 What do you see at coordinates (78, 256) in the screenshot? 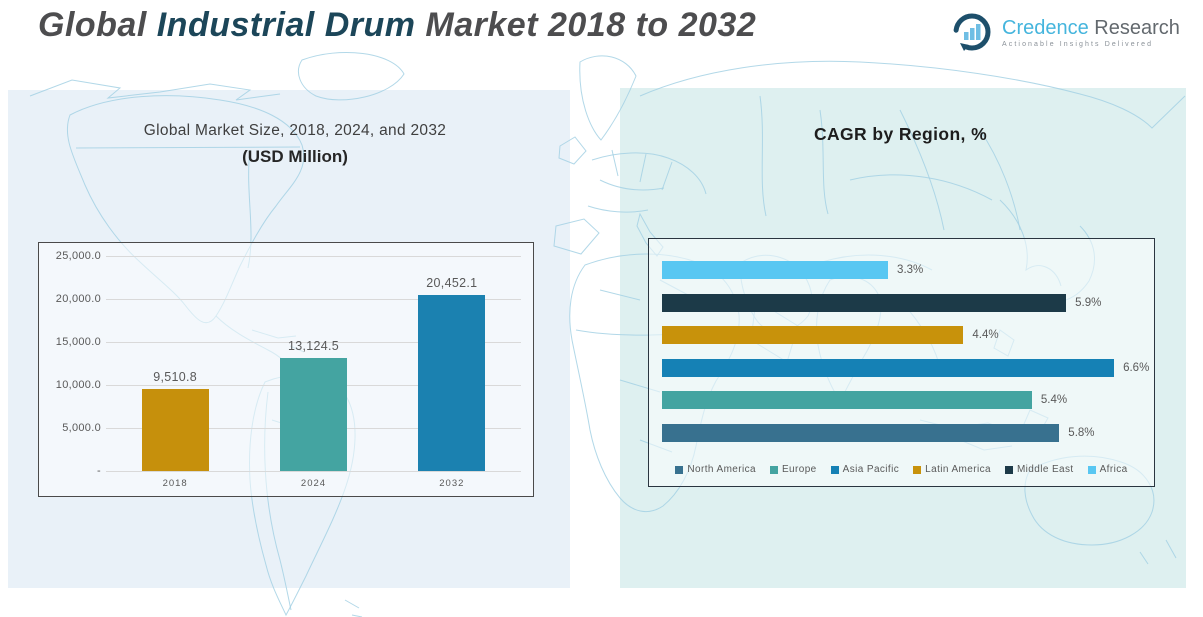
I see `y-axis-tick-label: 25,000.0` at bounding box center [78, 256].